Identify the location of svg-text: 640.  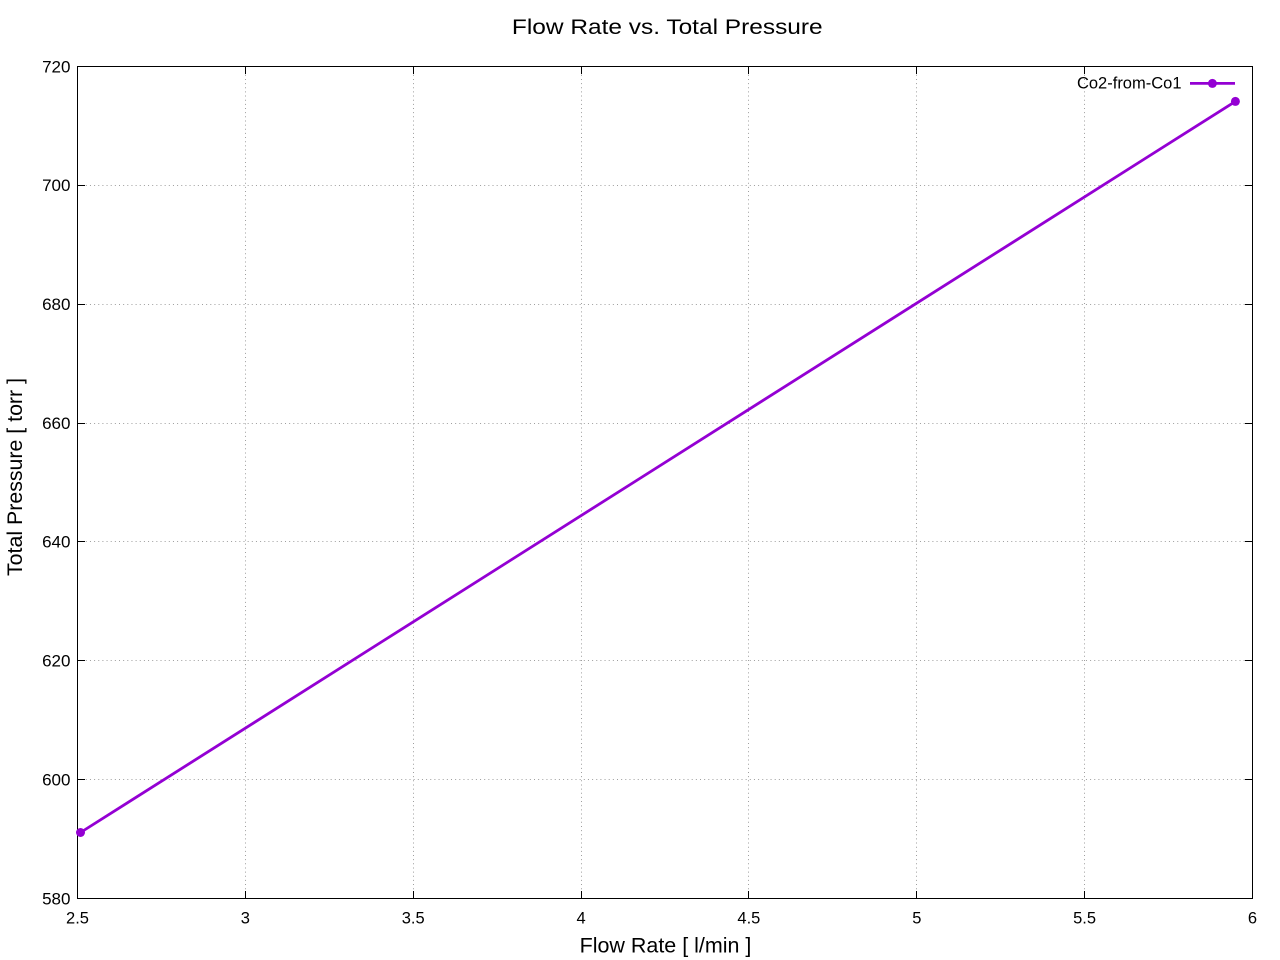
(56, 543).